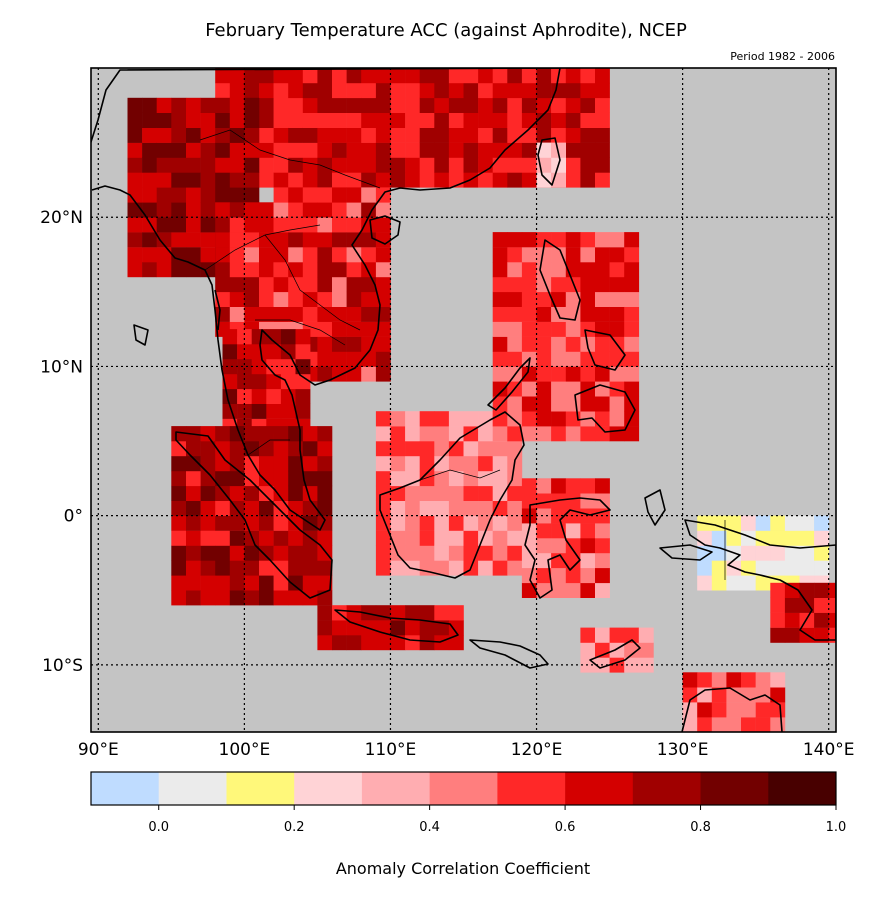  Describe the element at coordinates (821, 605) in the screenshot. I see `grid-cell-new-guinea-south` at that location.